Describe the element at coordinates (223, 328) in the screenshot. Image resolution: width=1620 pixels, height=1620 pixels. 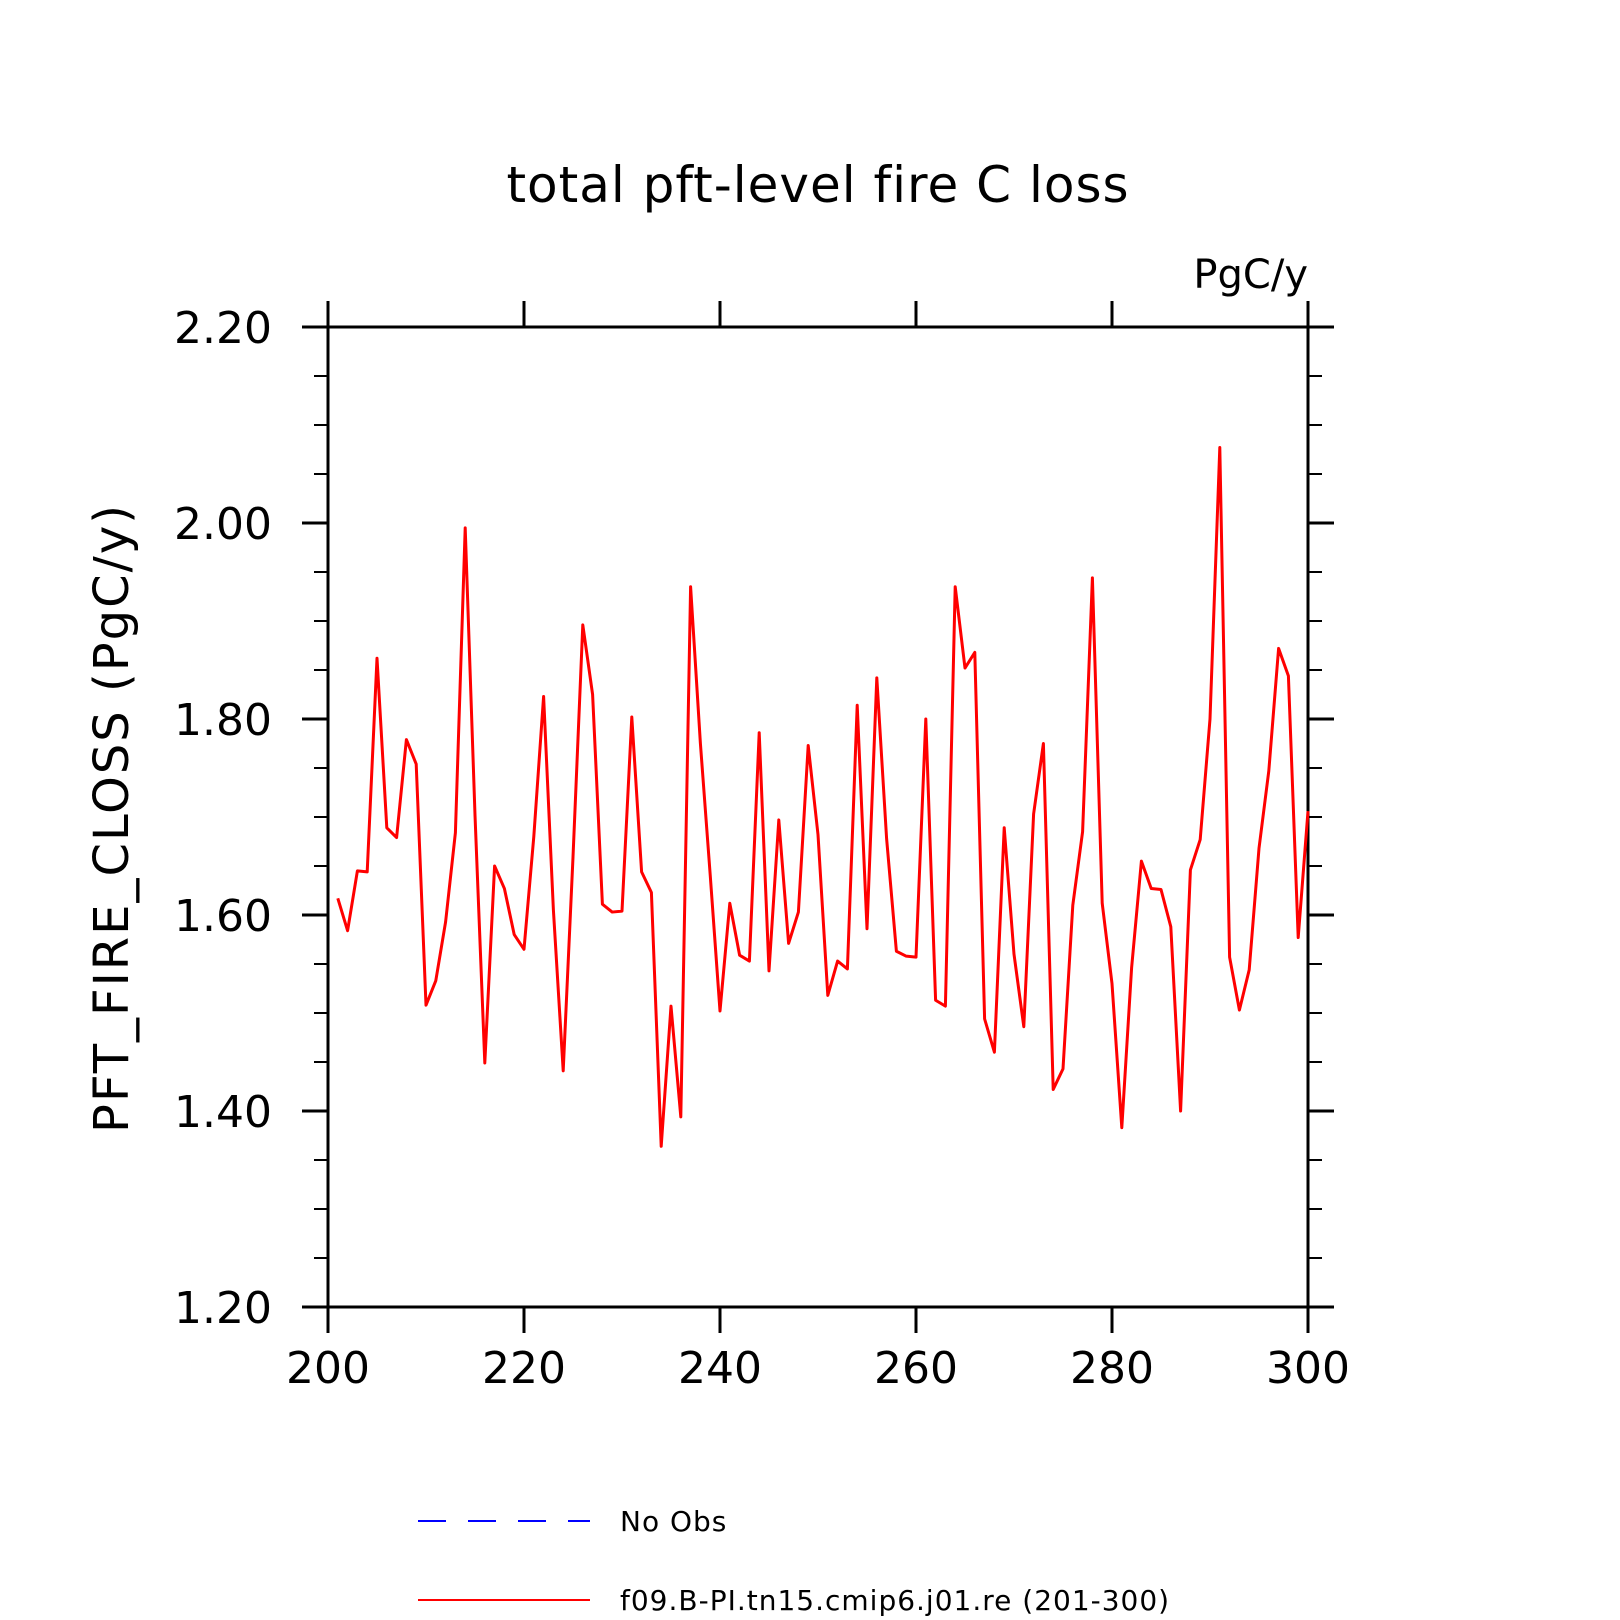
I see `y-tick-label: 2.20` at that location.